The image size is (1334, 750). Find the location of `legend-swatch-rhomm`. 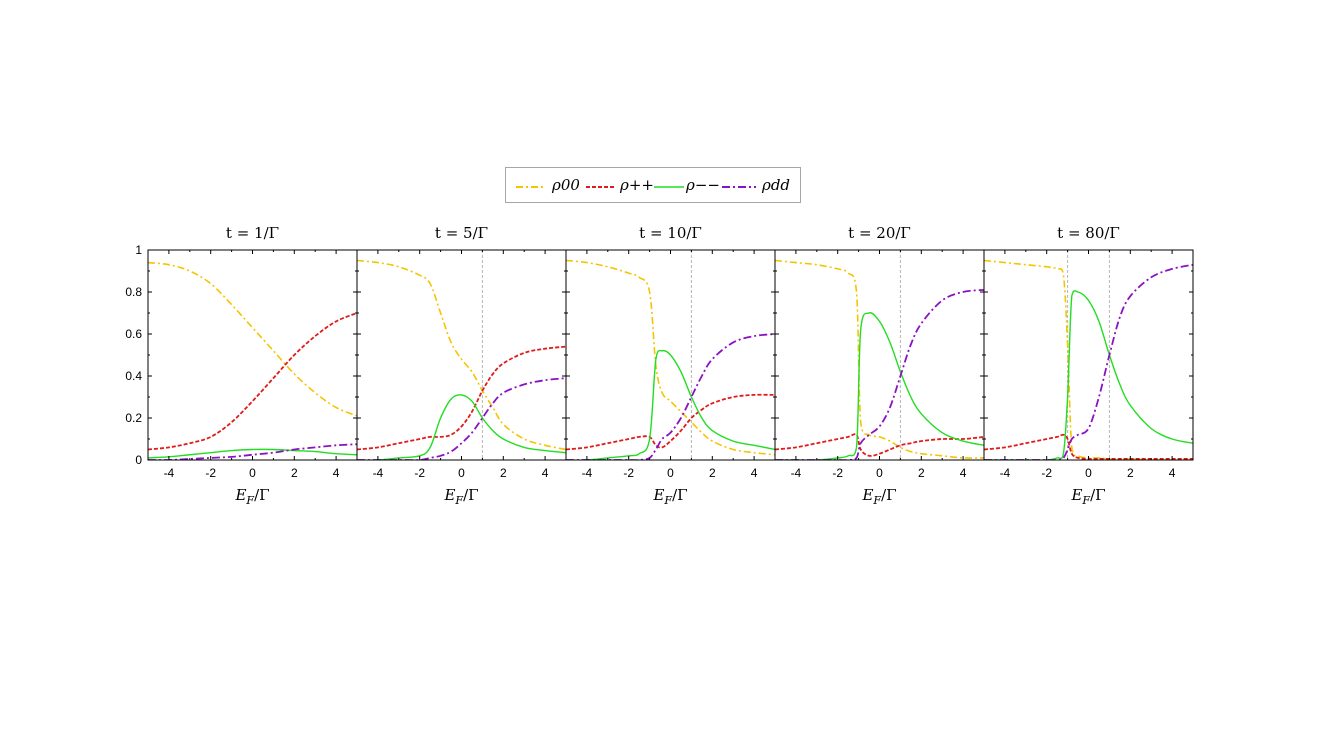

legend-swatch-rhomm is located at coordinates (669, 187).